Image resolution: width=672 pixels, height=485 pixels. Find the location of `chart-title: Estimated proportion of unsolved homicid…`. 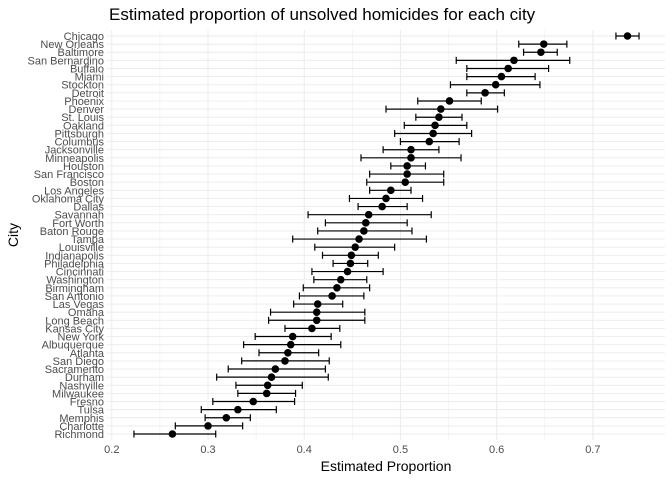

chart-title: Estimated proportion of unsolved homicid… is located at coordinates (322, 14).